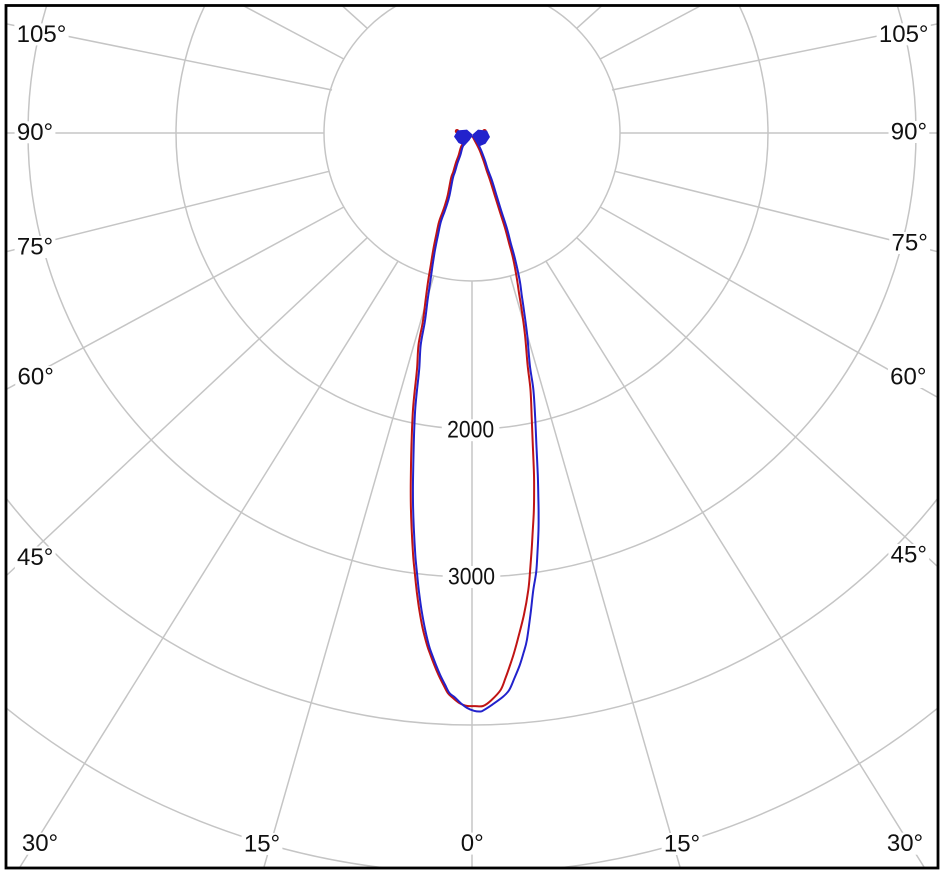 The width and height of the screenshot is (944, 881). Describe the element at coordinates (470, 430) in the screenshot. I see `svg-text: 2000` at that location.